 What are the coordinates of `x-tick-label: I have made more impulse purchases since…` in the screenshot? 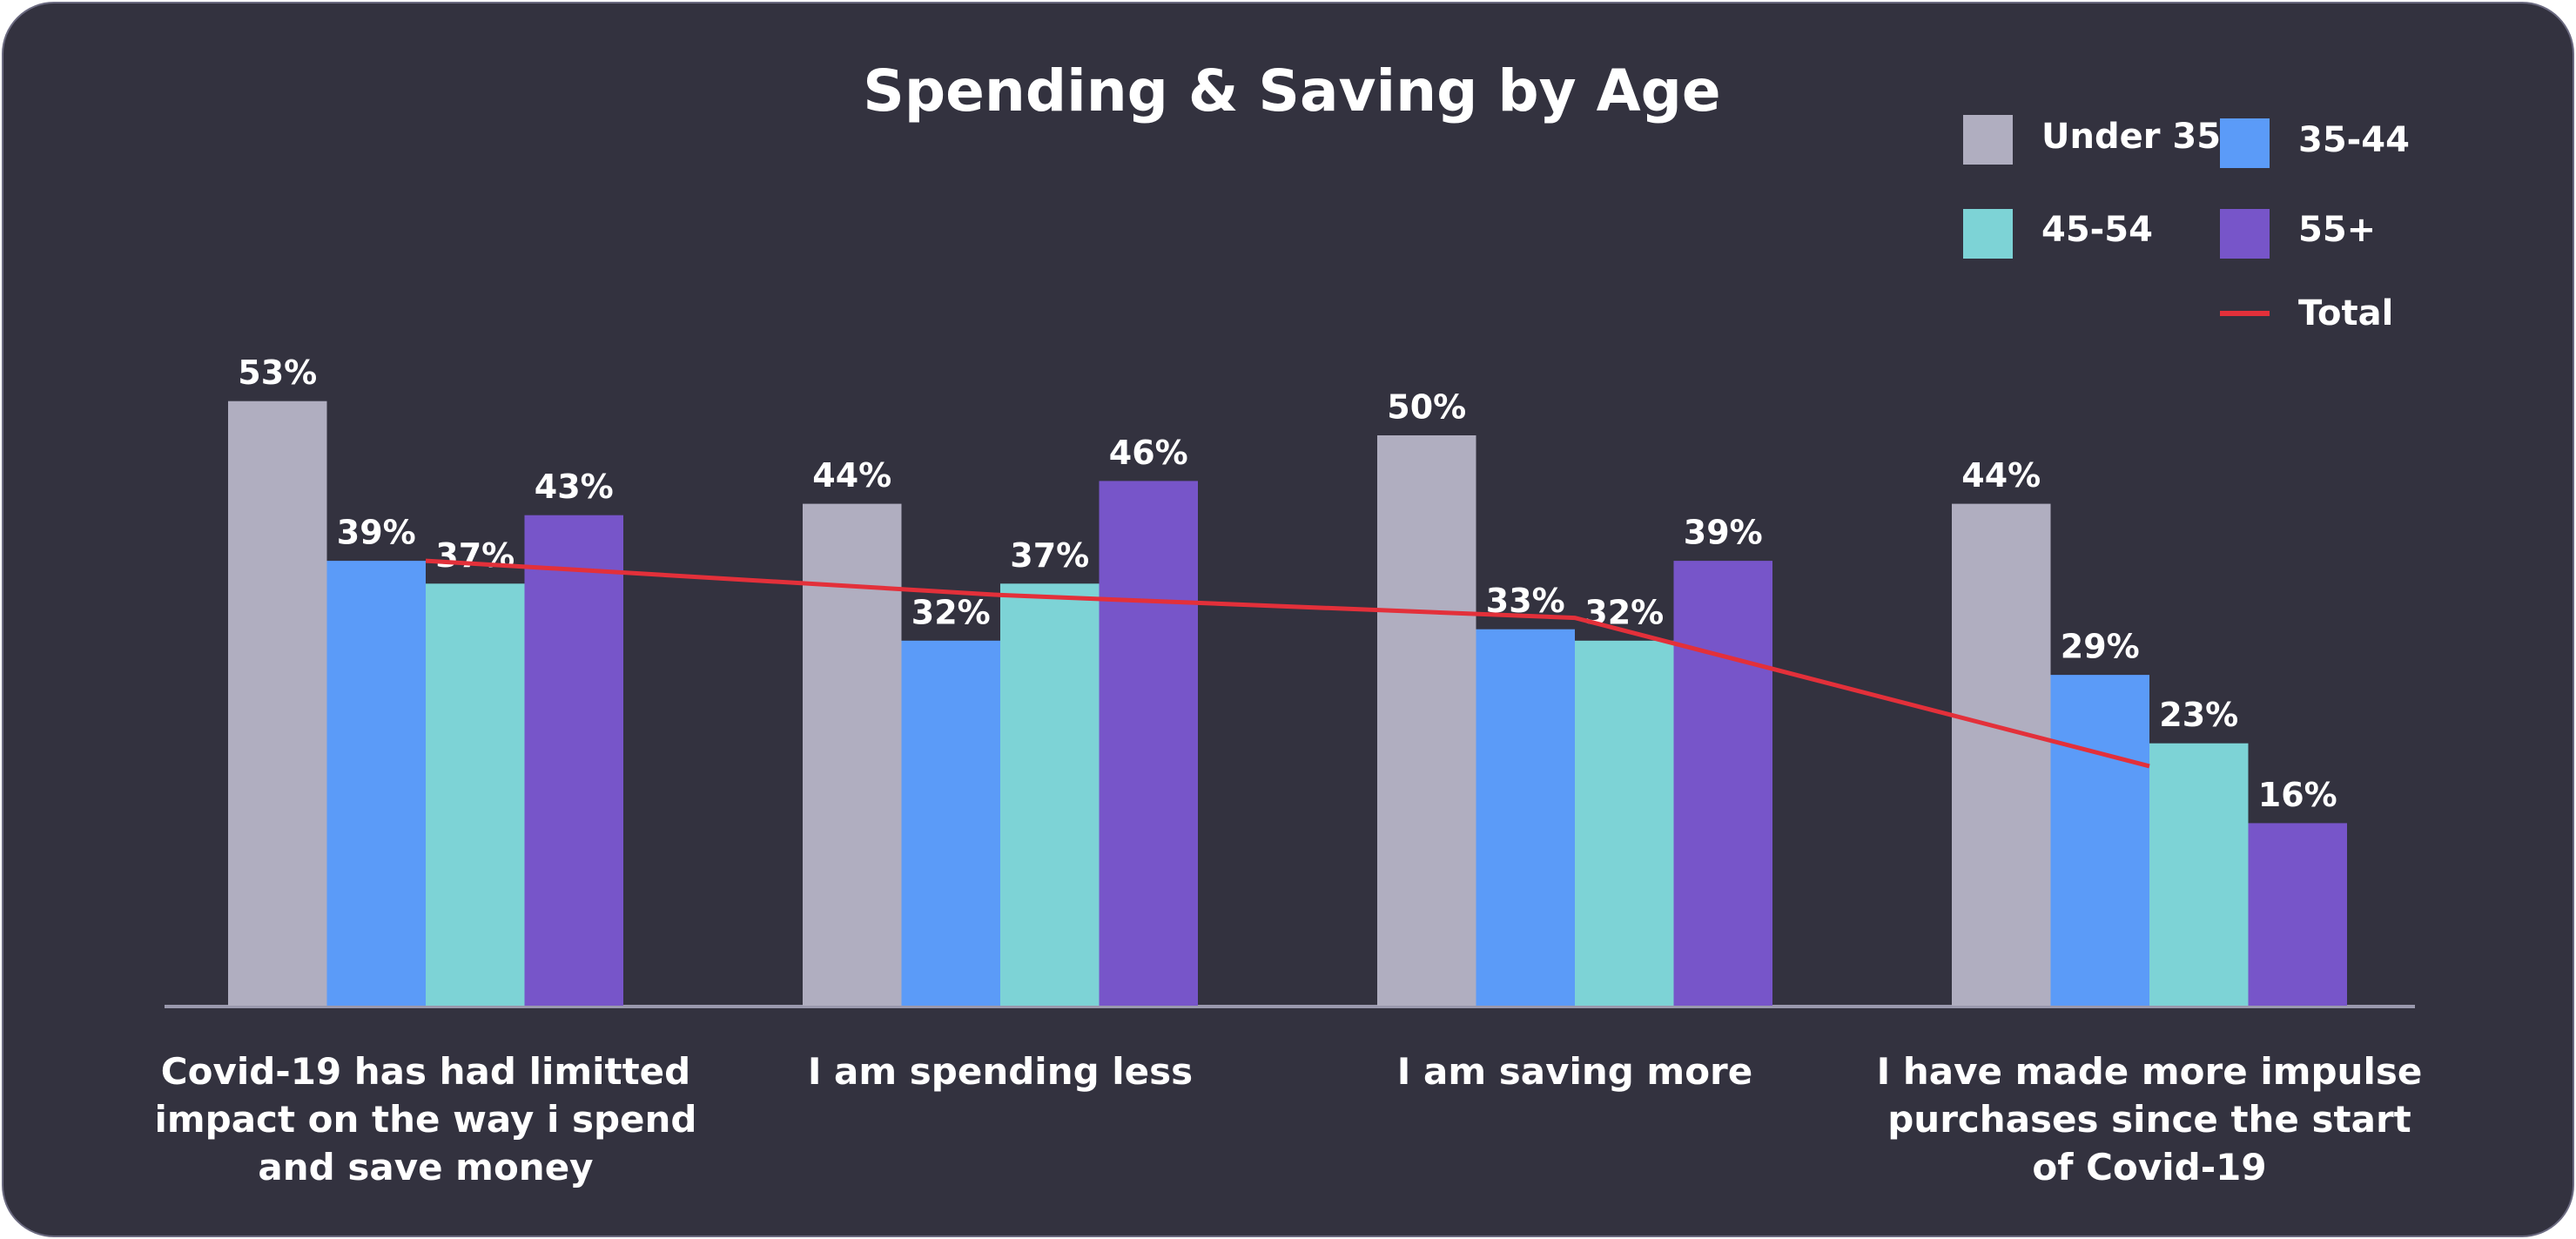 It's located at (2149, 1119).